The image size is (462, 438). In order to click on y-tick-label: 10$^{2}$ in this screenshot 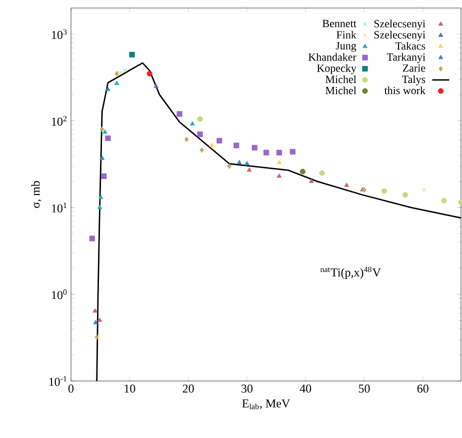, I will do `click(59, 121)`.